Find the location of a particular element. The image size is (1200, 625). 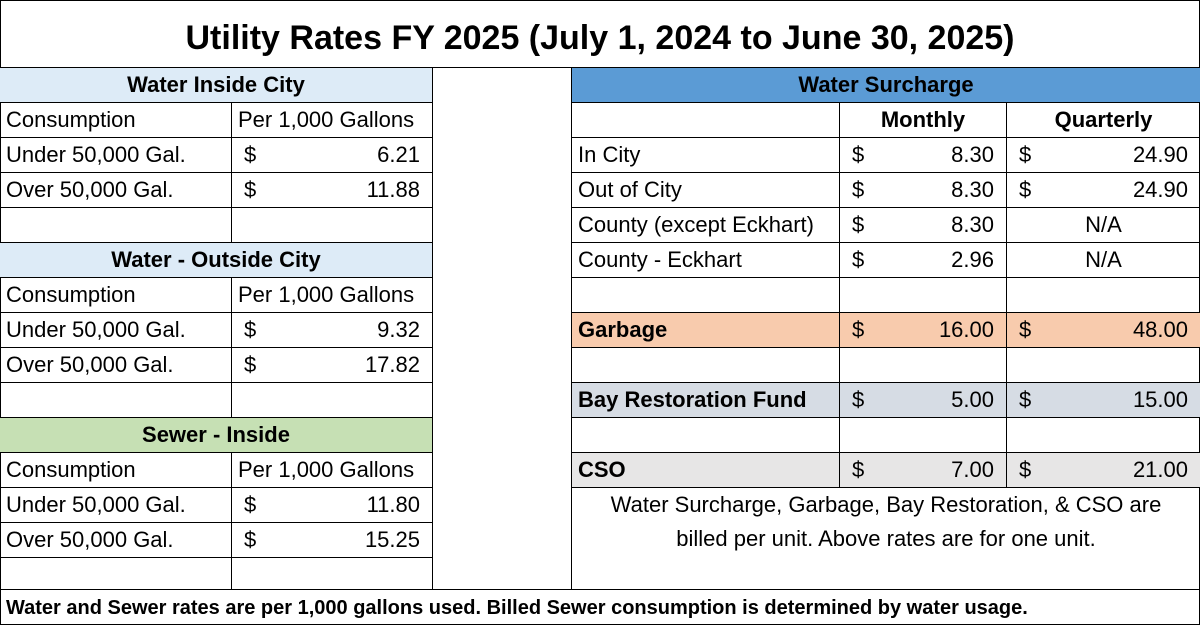

surcharge-row-label: In City is located at coordinates (706, 155).